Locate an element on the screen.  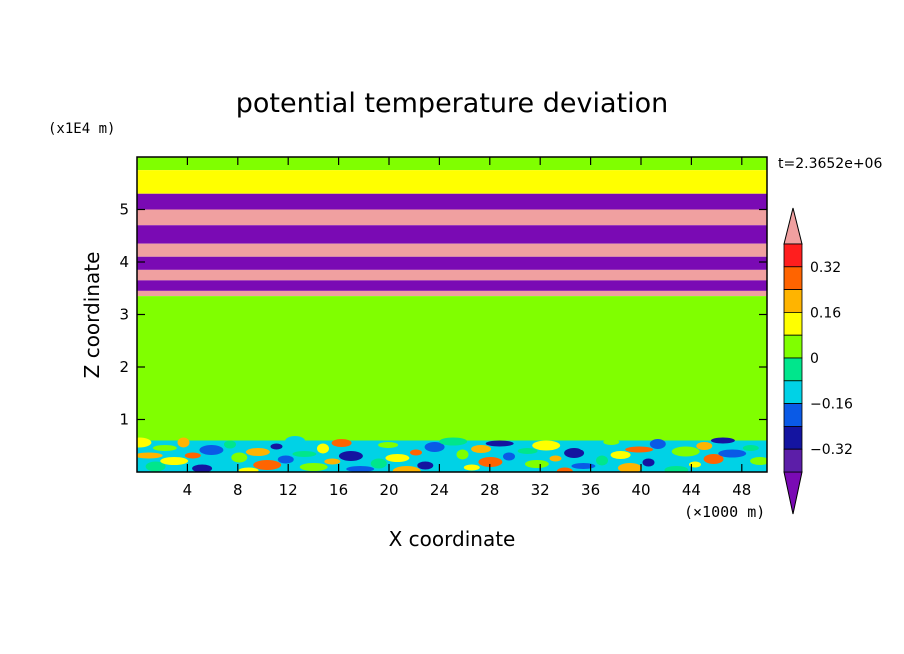
x-tick-label: 4 is located at coordinates (188, 490).